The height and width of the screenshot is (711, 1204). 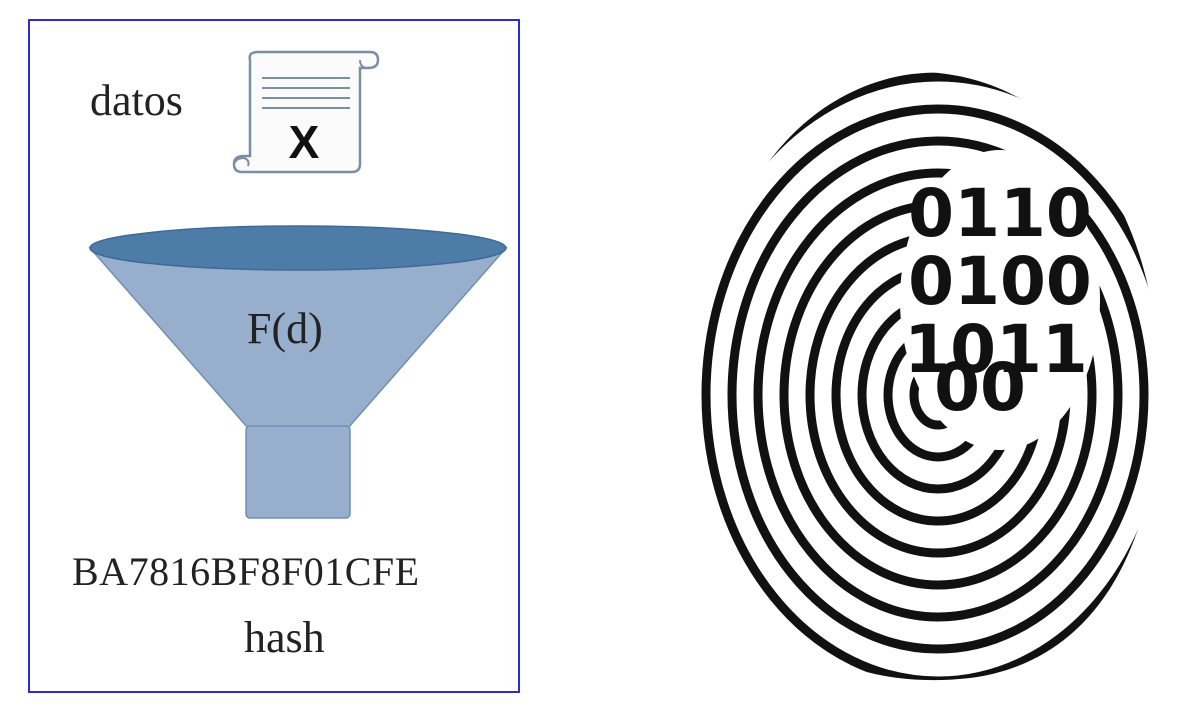 I want to click on function-label: F(d), so click(x=285, y=328).